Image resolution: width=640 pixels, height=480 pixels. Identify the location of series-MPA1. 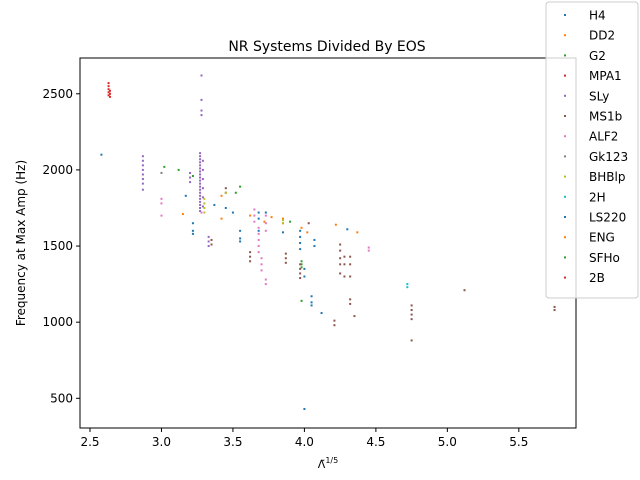
(108, 89).